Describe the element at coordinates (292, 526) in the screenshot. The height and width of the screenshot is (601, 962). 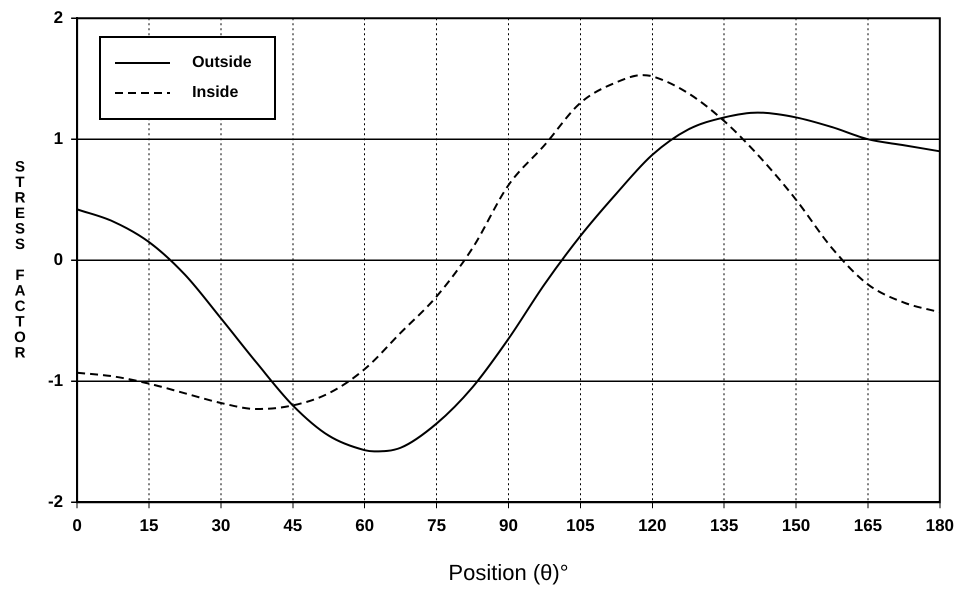
I see `x-tick-label: 45` at that location.